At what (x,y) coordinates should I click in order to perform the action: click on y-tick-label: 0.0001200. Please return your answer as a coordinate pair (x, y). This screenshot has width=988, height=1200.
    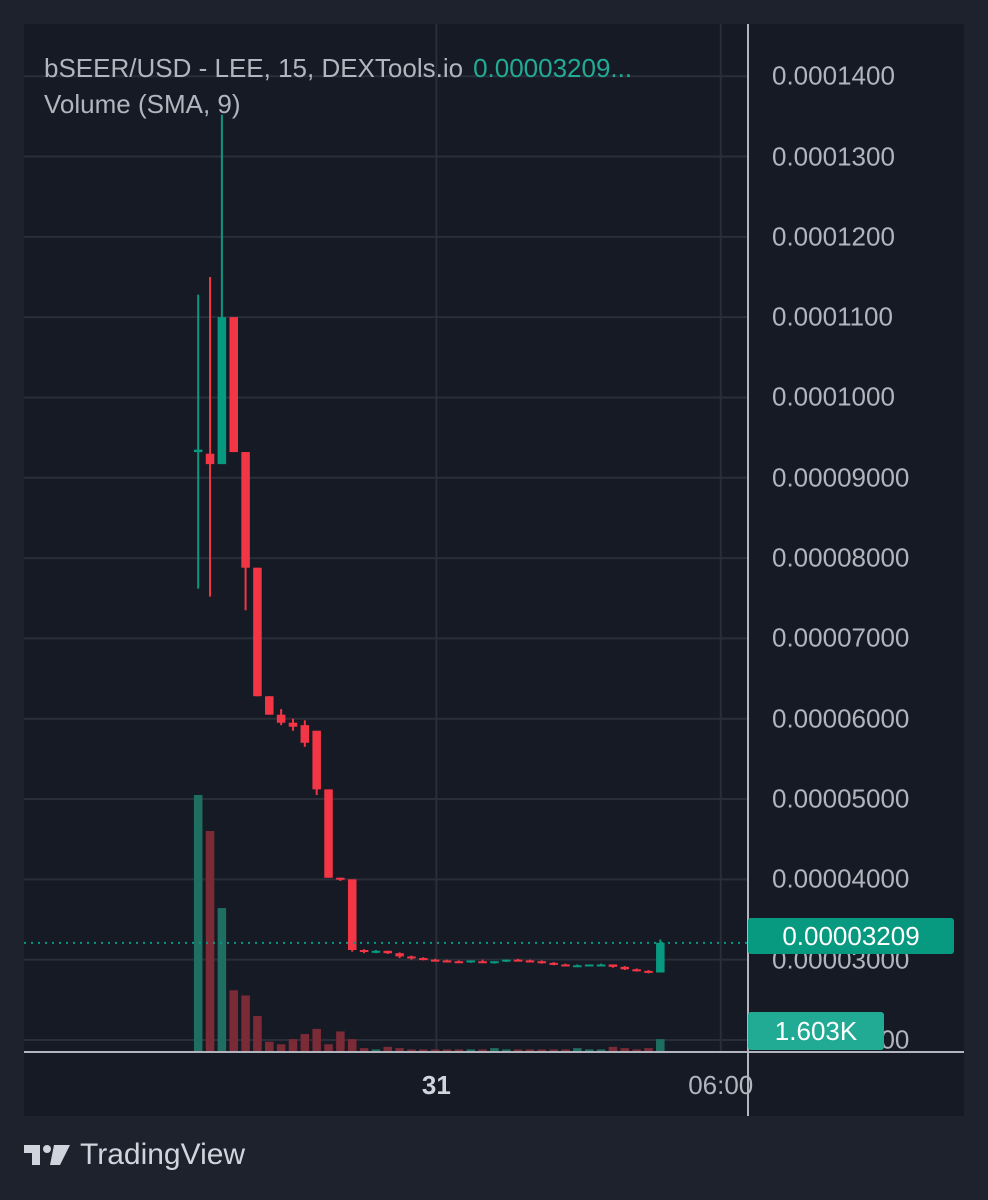
    Looking at the image, I should click on (833, 236).